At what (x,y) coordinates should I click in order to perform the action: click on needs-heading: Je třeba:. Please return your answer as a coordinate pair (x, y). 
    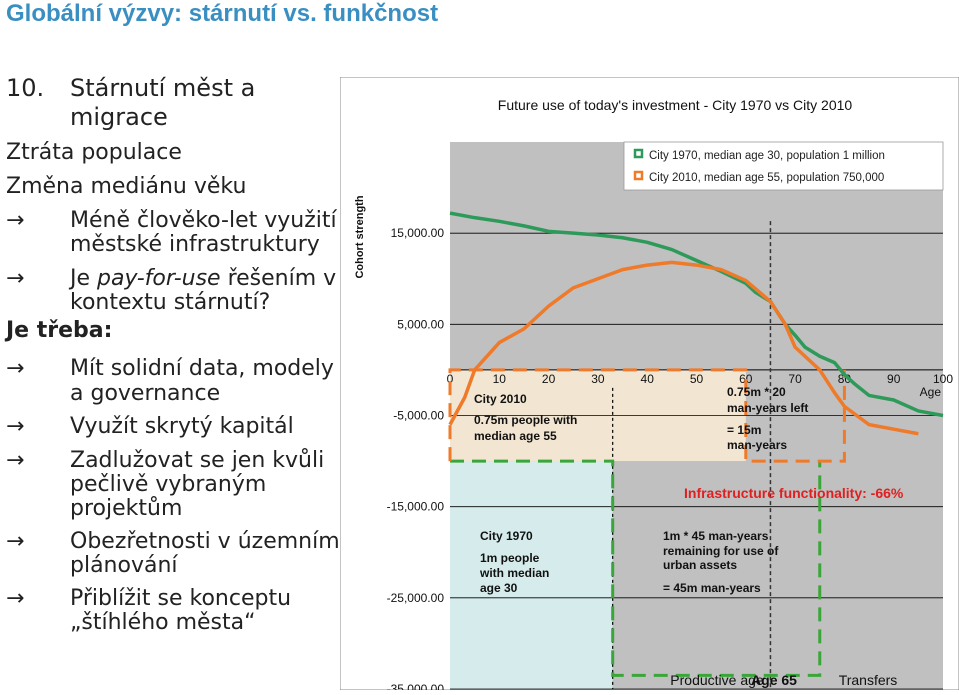
    Looking at the image, I should click on (59, 330).